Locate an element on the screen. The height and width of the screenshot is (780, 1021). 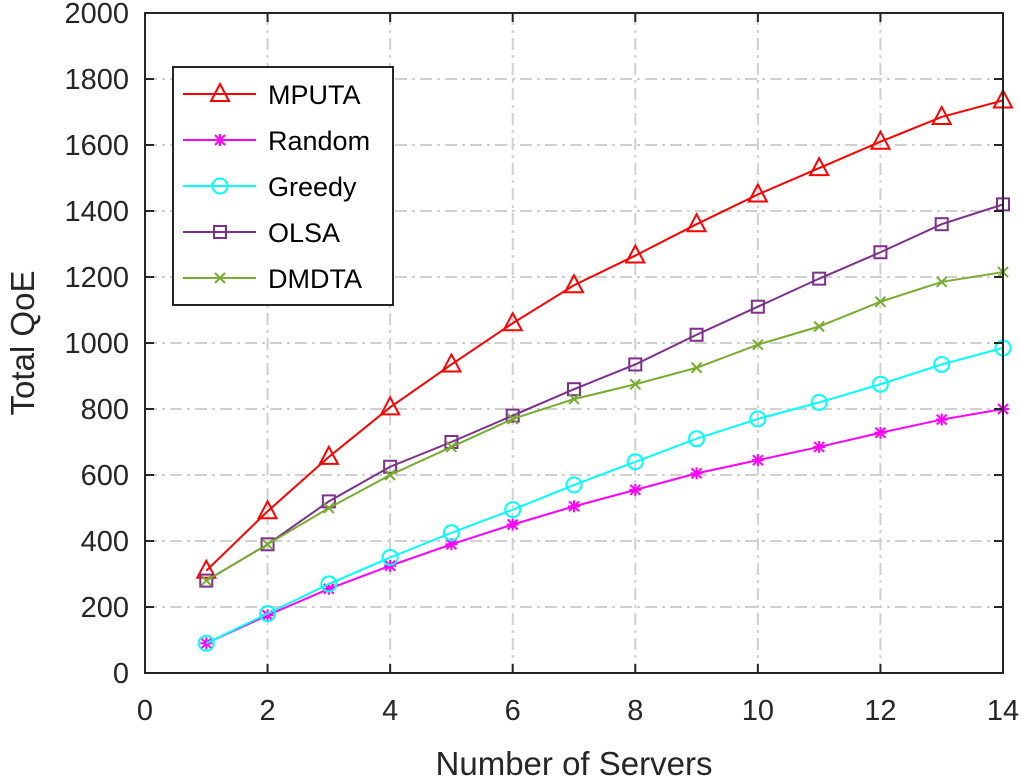
legend-item-random: Random is located at coordinates (276, 141).